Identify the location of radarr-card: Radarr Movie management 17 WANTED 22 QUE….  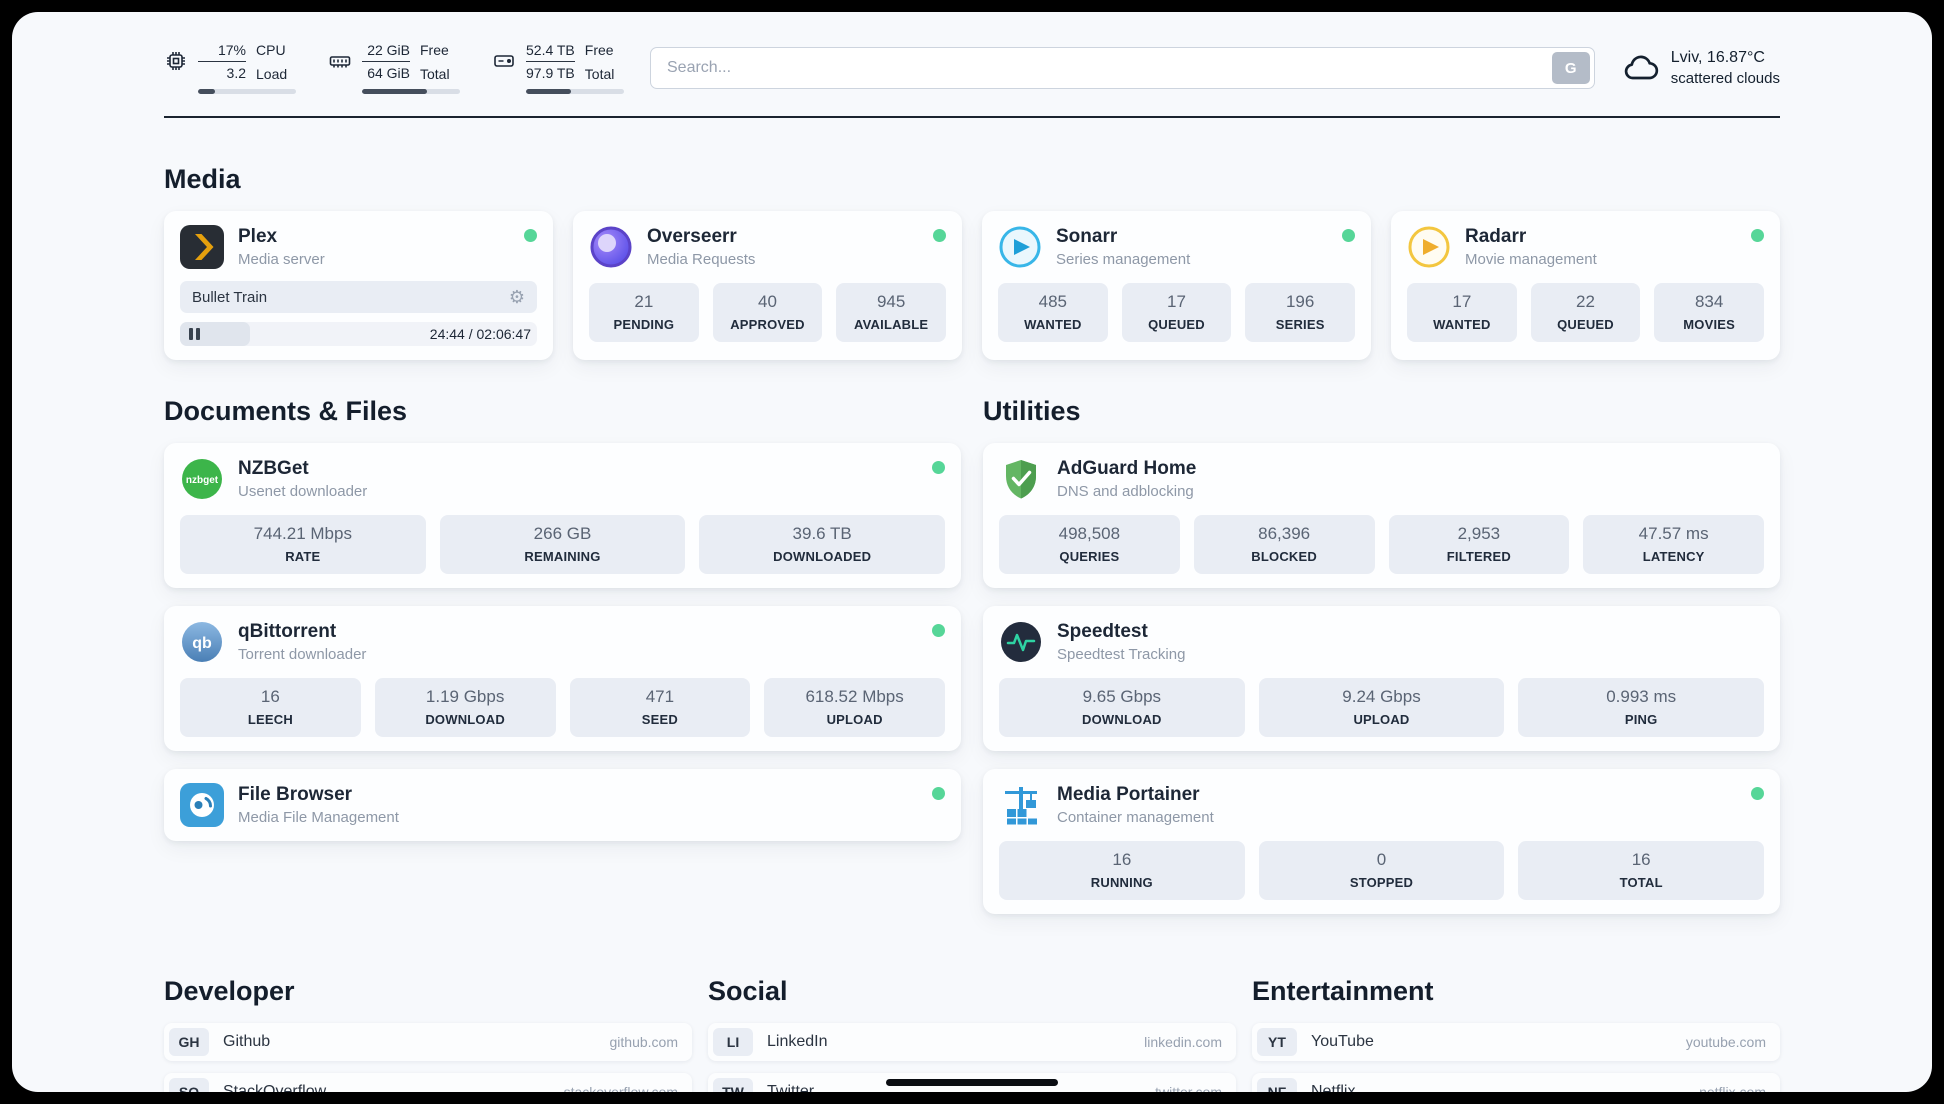
(1585, 285).